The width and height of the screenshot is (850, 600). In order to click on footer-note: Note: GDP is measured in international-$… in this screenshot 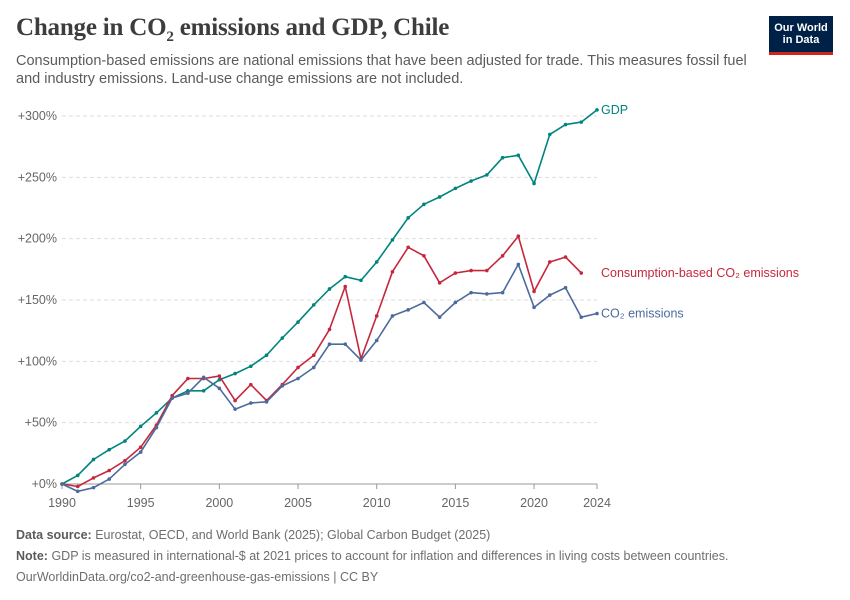, I will do `click(372, 556)`.